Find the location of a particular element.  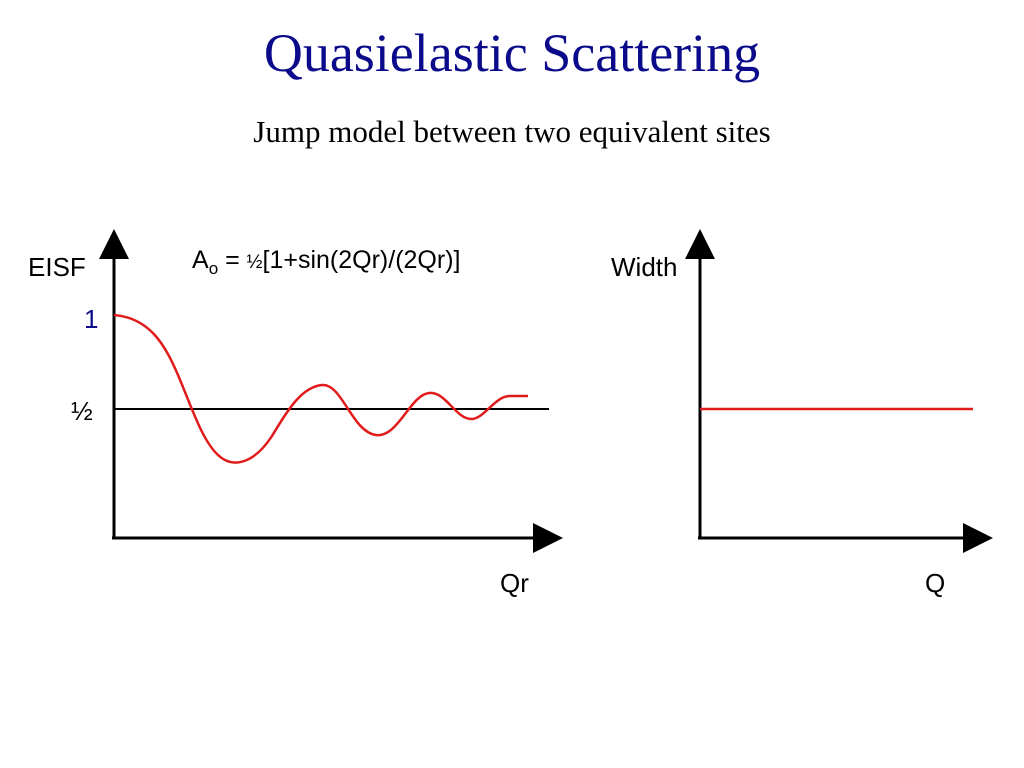

formula-equals: = is located at coordinates (232, 260).